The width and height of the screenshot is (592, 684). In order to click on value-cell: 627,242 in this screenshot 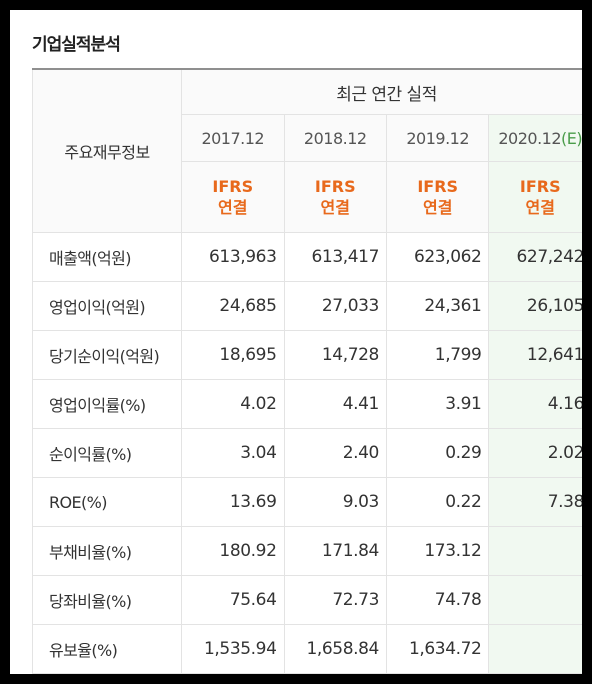, I will do `click(535, 257)`.